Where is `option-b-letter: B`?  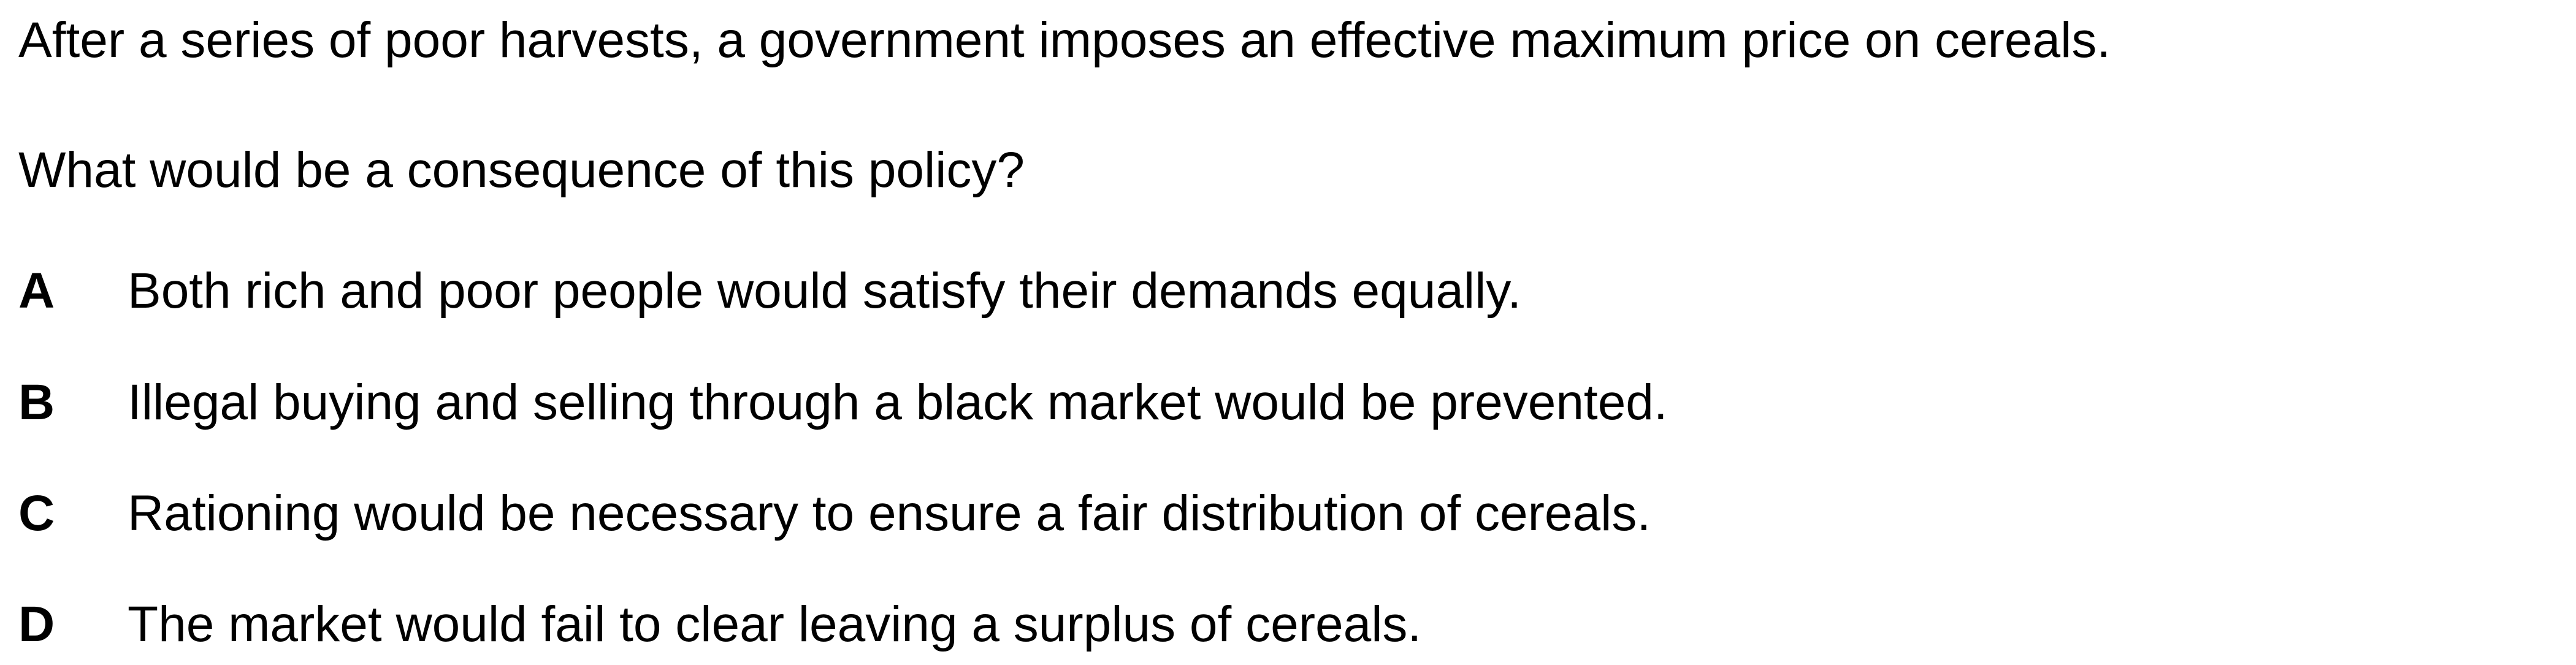
option-b-letter: B is located at coordinates (36, 402).